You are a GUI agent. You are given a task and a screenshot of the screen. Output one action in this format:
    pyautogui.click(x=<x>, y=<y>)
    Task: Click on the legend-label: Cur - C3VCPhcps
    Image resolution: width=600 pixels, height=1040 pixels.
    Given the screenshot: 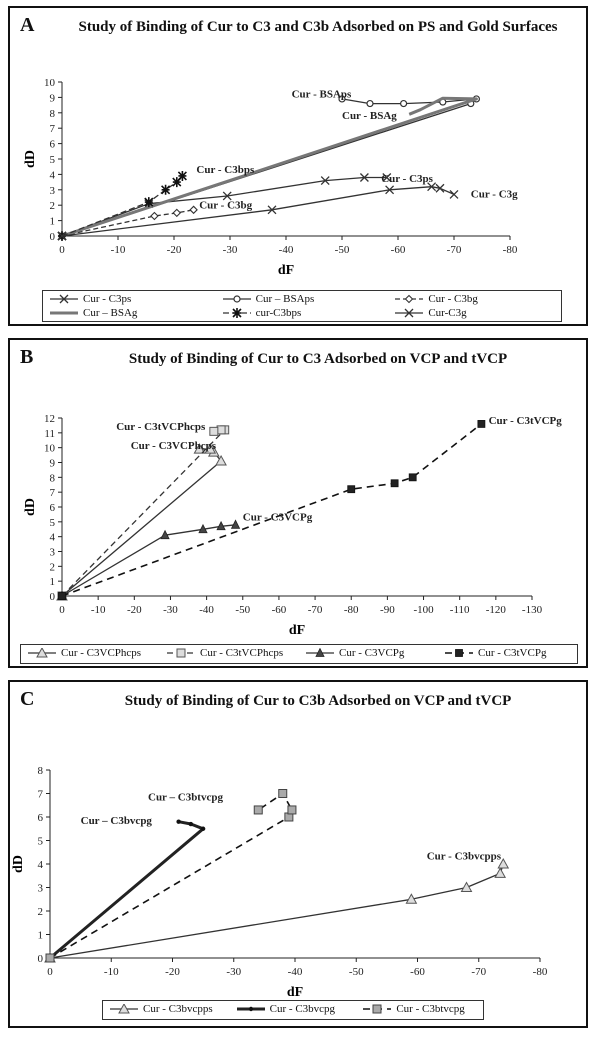 What is the action you would take?
    pyautogui.click(x=101, y=653)
    